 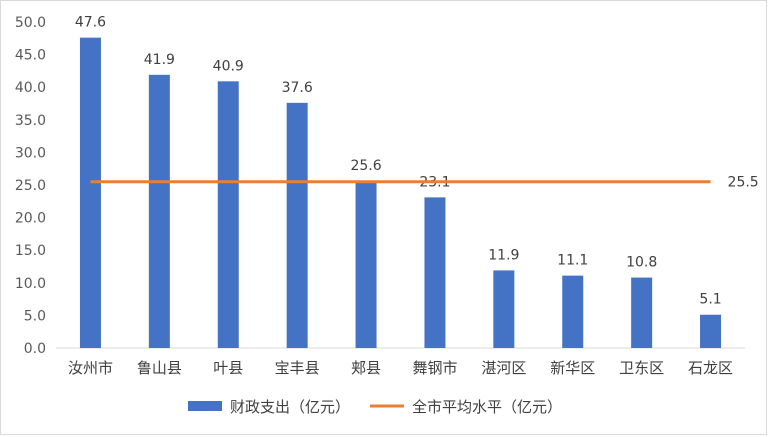 I want to click on legend-swatch-bar, so click(x=205, y=406).